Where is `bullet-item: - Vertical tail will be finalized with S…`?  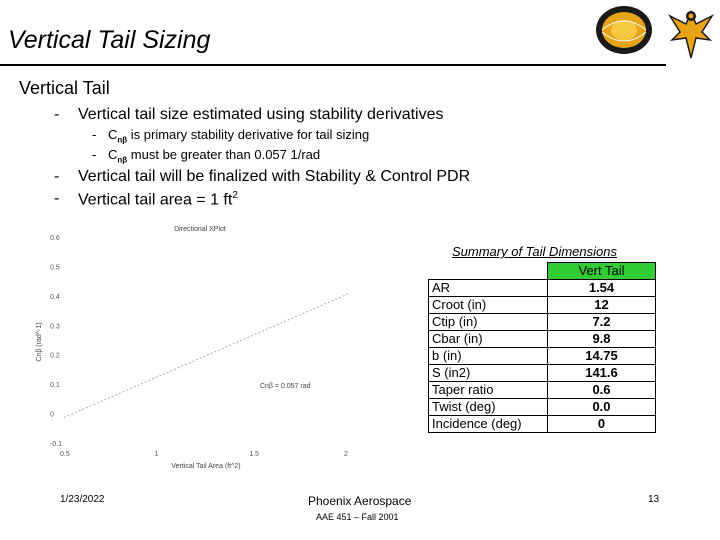
bullet-item: - Vertical tail will be finalized with S… is located at coordinates (262, 177).